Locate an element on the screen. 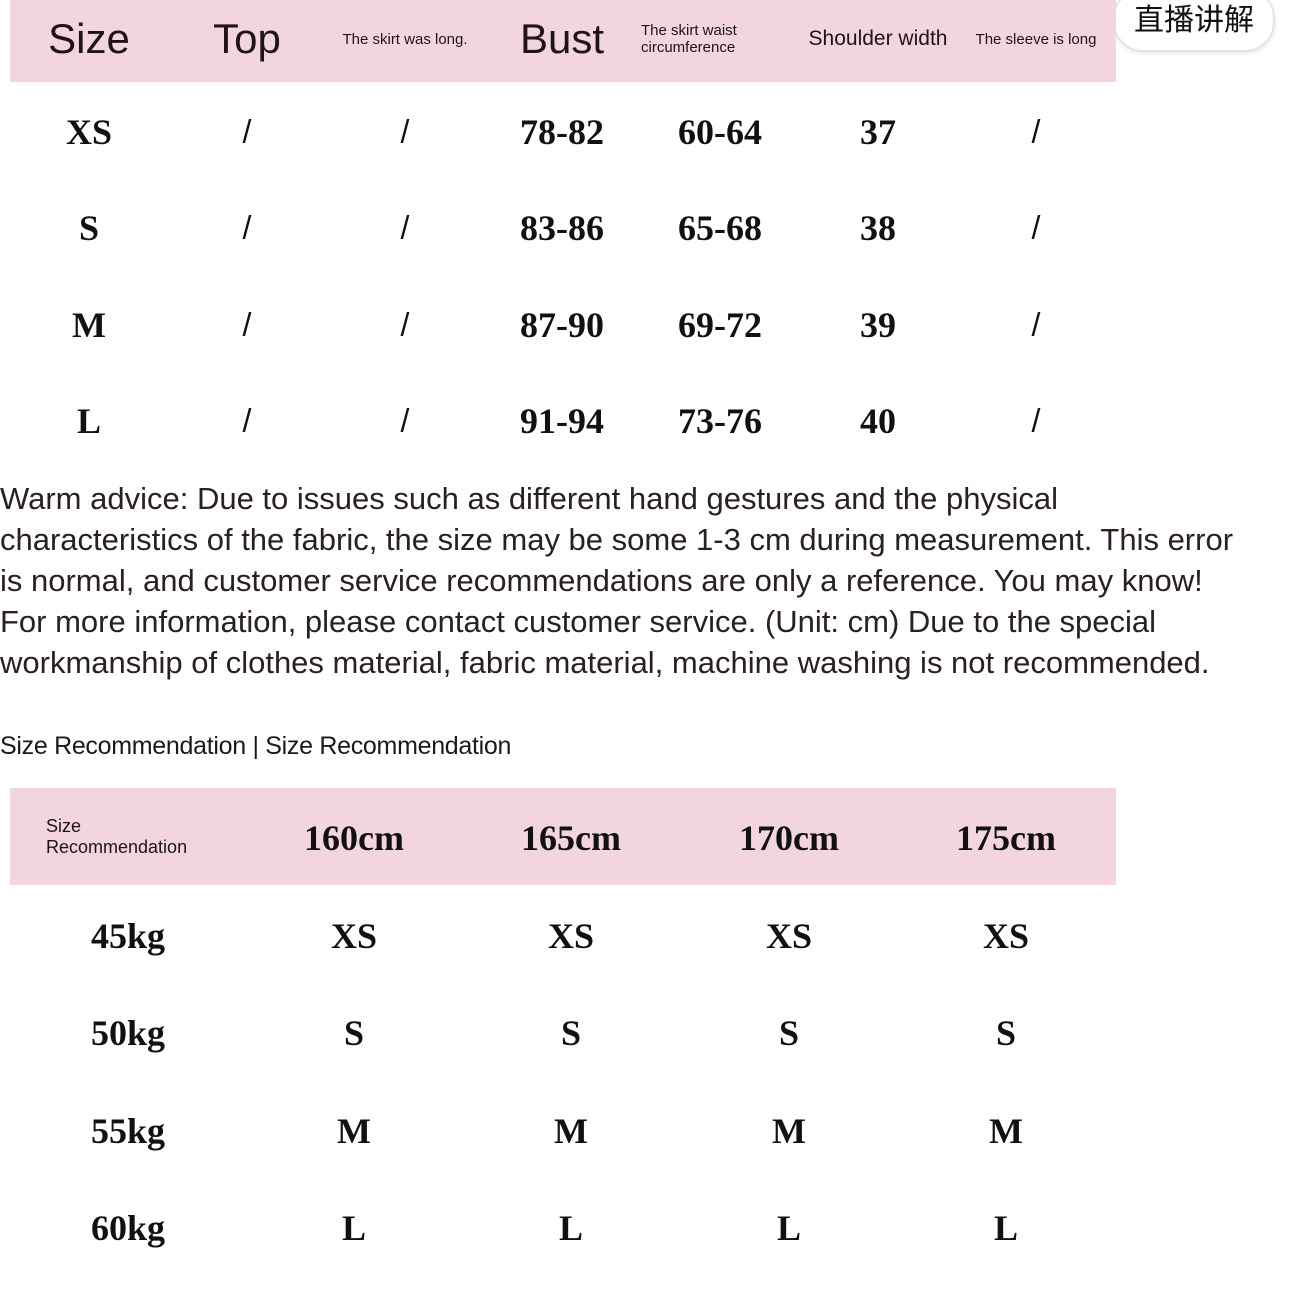 Image resolution: width=1290 pixels, height=1316 pixels. header-cell: Size Recommendation is located at coordinates (117, 836).